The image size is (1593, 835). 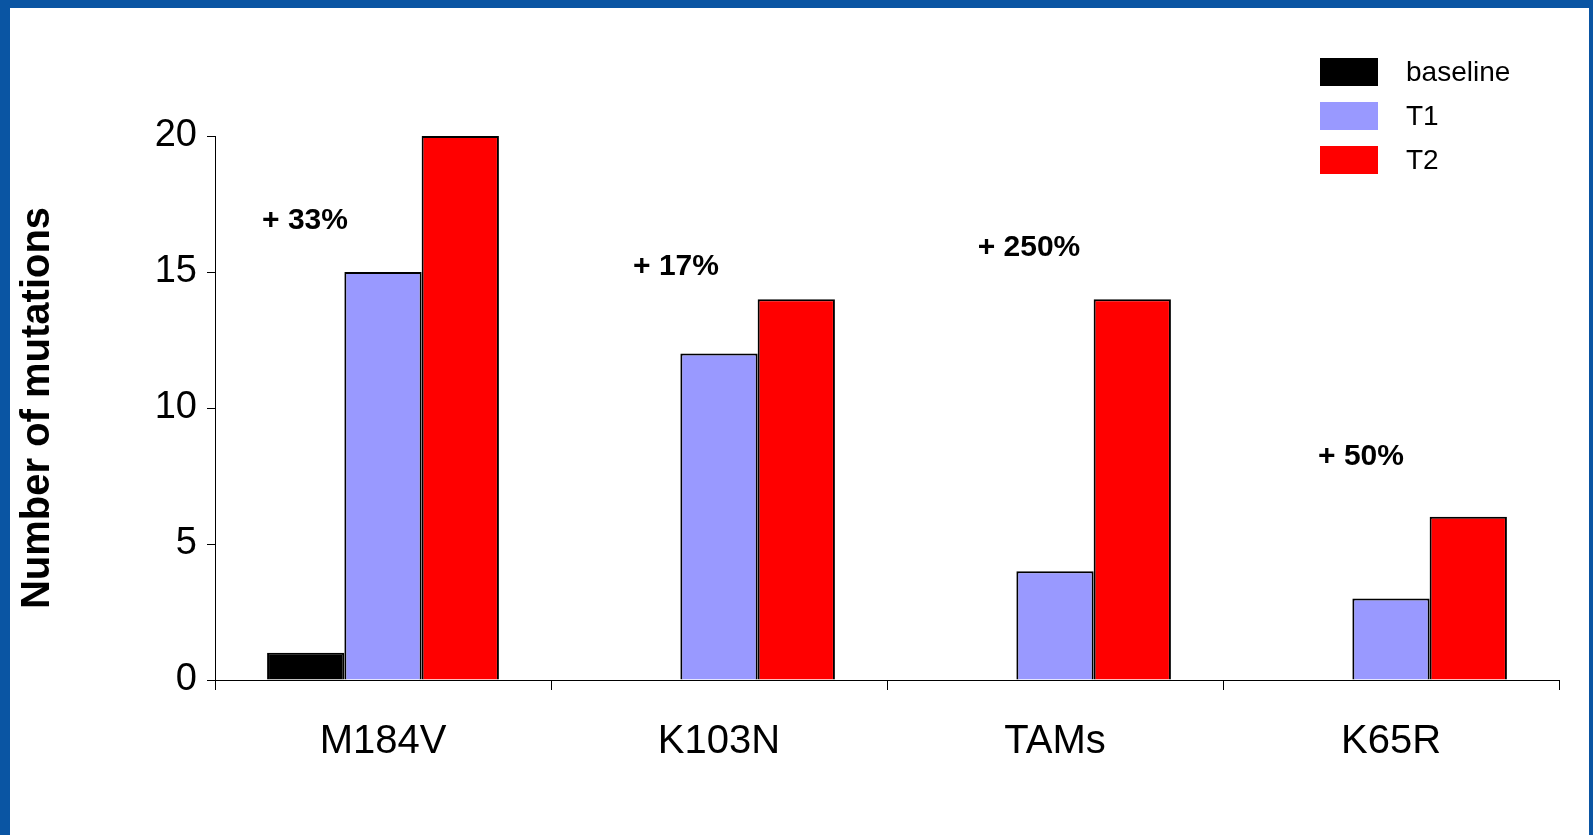 What do you see at coordinates (35, 408) in the screenshot?
I see `y-axis-title: Number of mutations` at bounding box center [35, 408].